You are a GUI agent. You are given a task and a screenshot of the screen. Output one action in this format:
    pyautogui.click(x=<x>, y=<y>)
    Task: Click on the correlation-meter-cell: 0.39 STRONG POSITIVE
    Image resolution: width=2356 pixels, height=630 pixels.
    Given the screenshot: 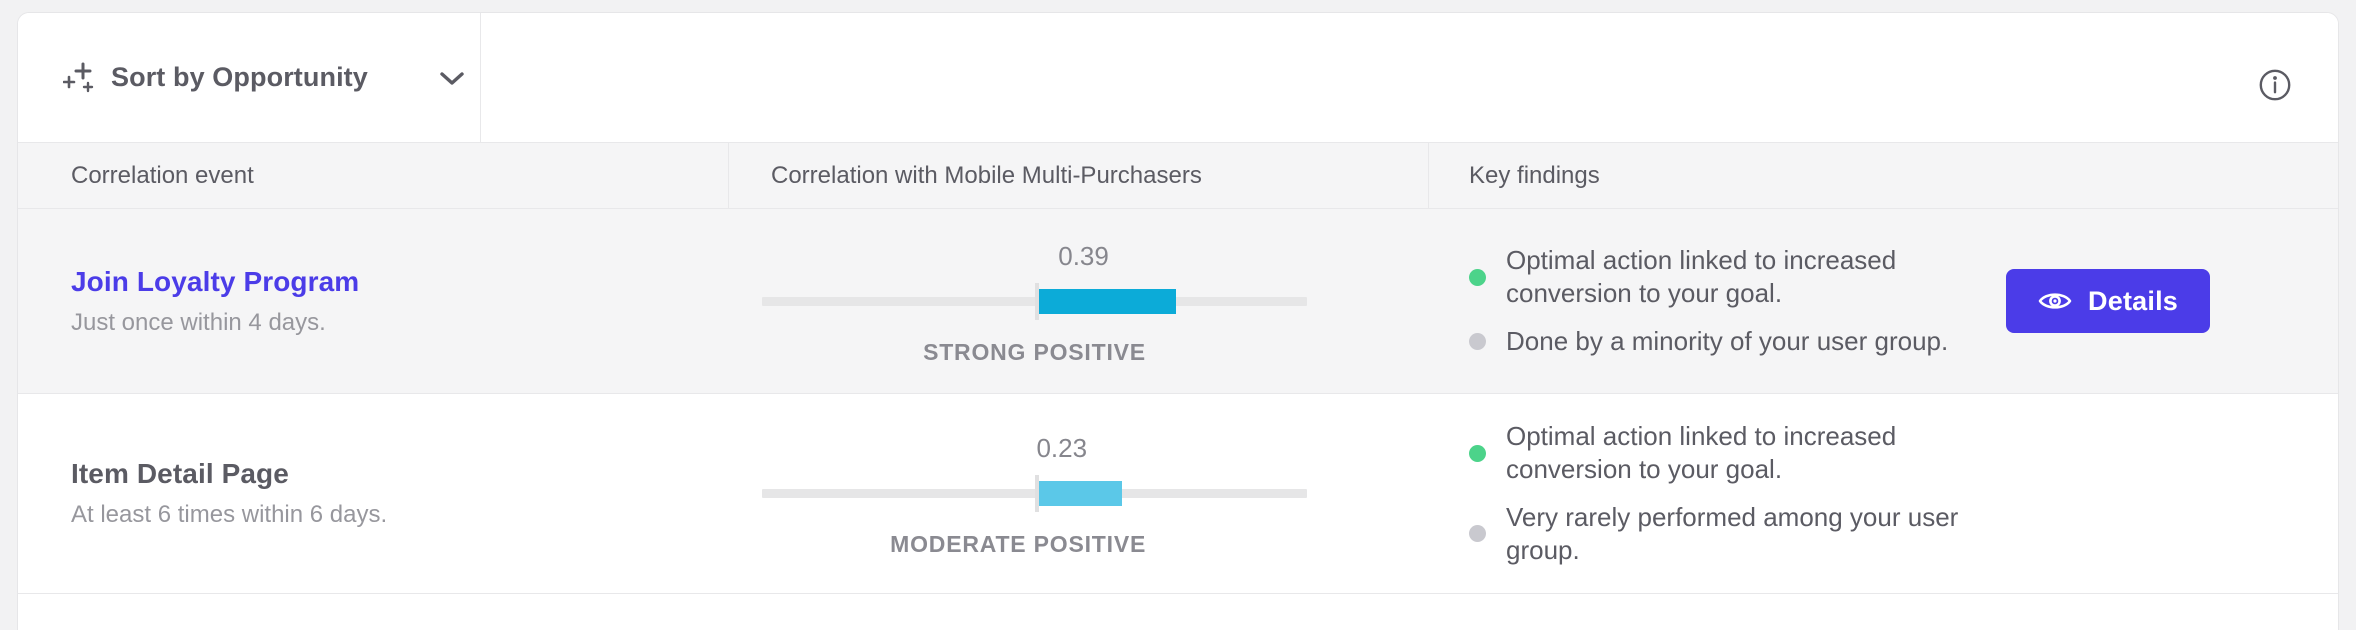 What is the action you would take?
    pyautogui.click(x=1079, y=301)
    